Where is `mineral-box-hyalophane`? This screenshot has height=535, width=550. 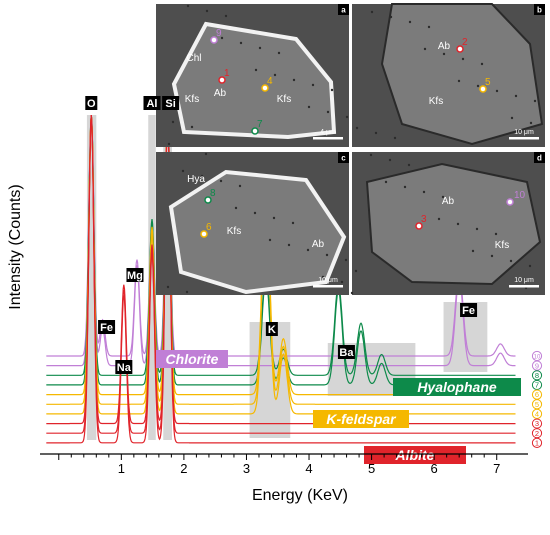 mineral-box-hyalophane is located at coordinates (457, 387).